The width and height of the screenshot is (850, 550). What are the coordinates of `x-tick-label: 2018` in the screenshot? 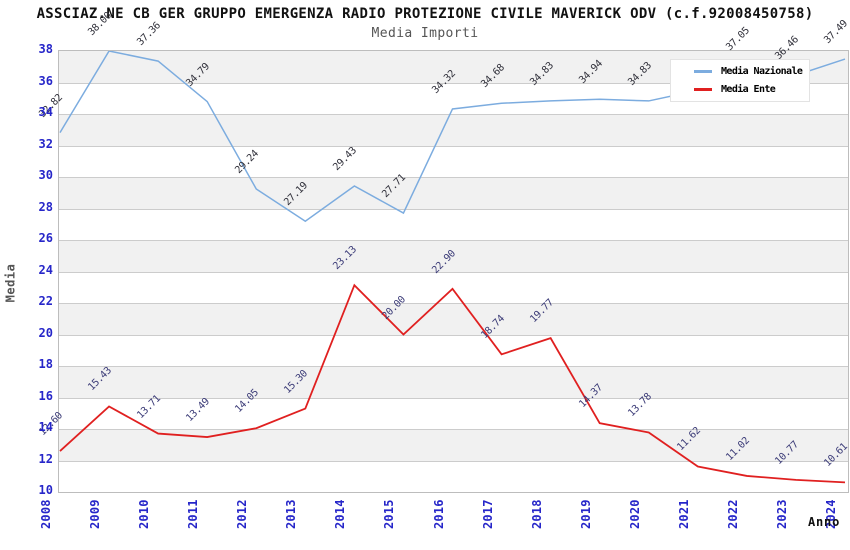 It's located at (536, 514).